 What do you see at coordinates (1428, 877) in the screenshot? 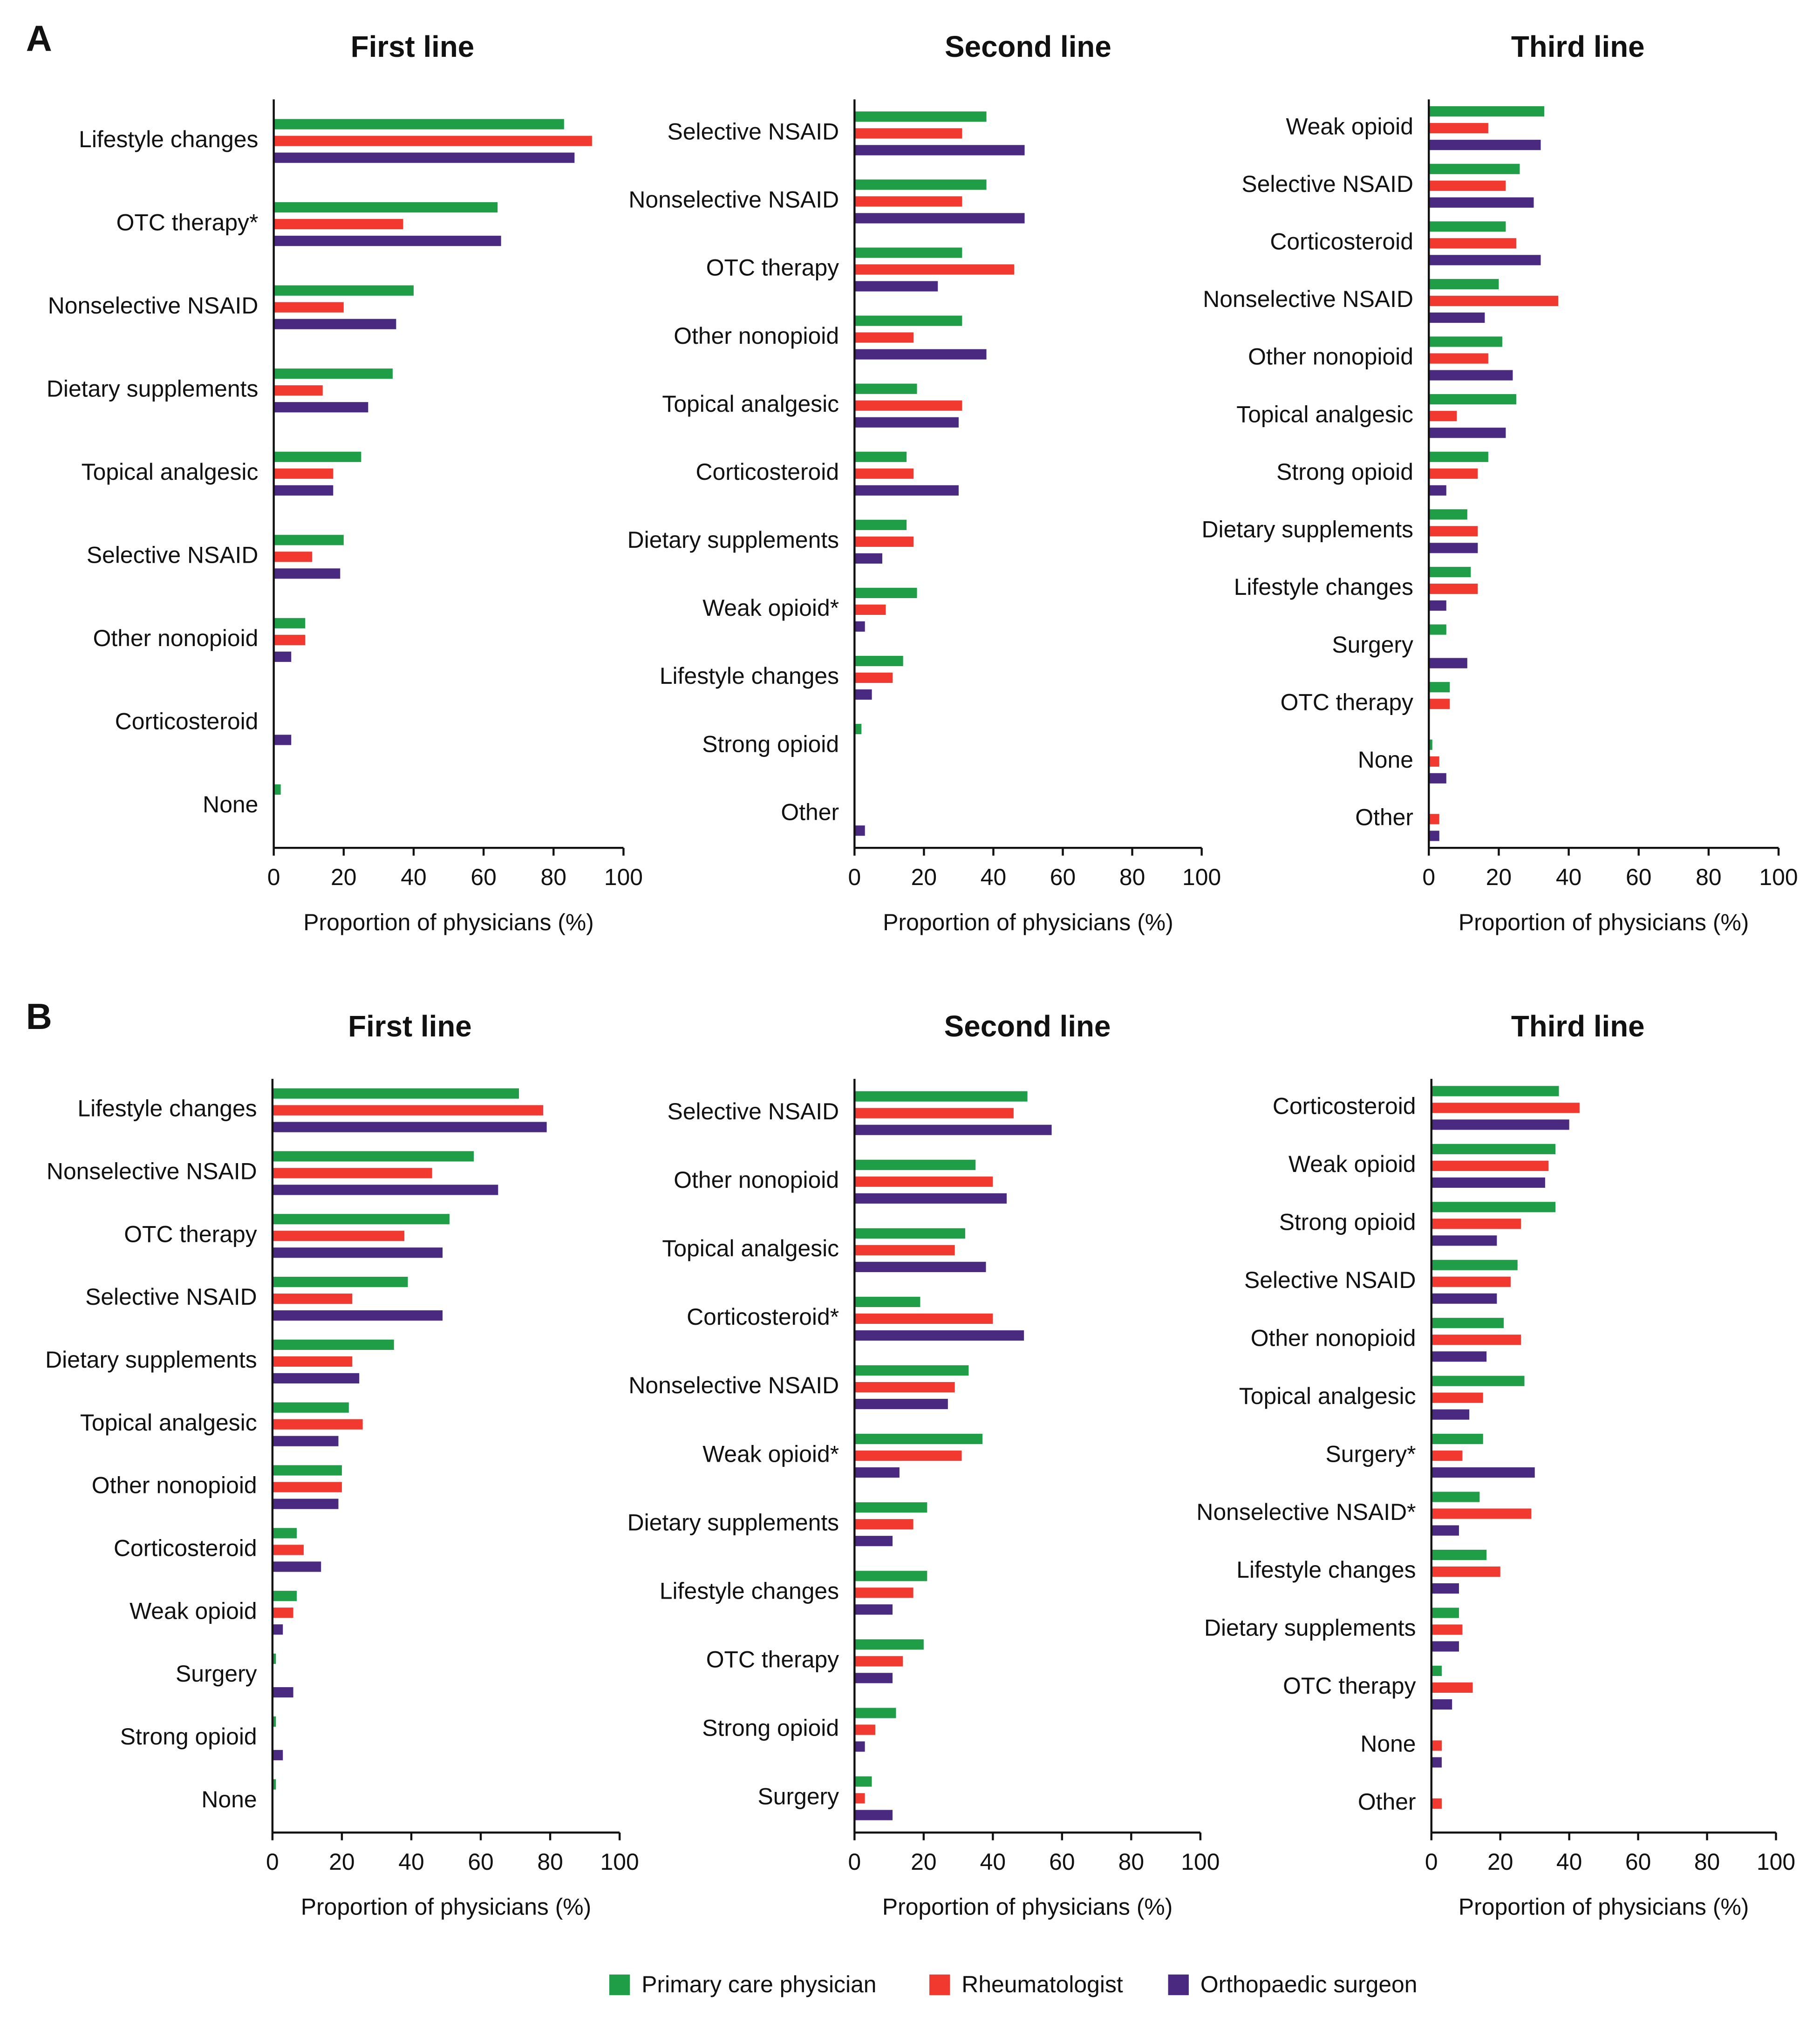
I see `x-tick-label: 0` at bounding box center [1428, 877].